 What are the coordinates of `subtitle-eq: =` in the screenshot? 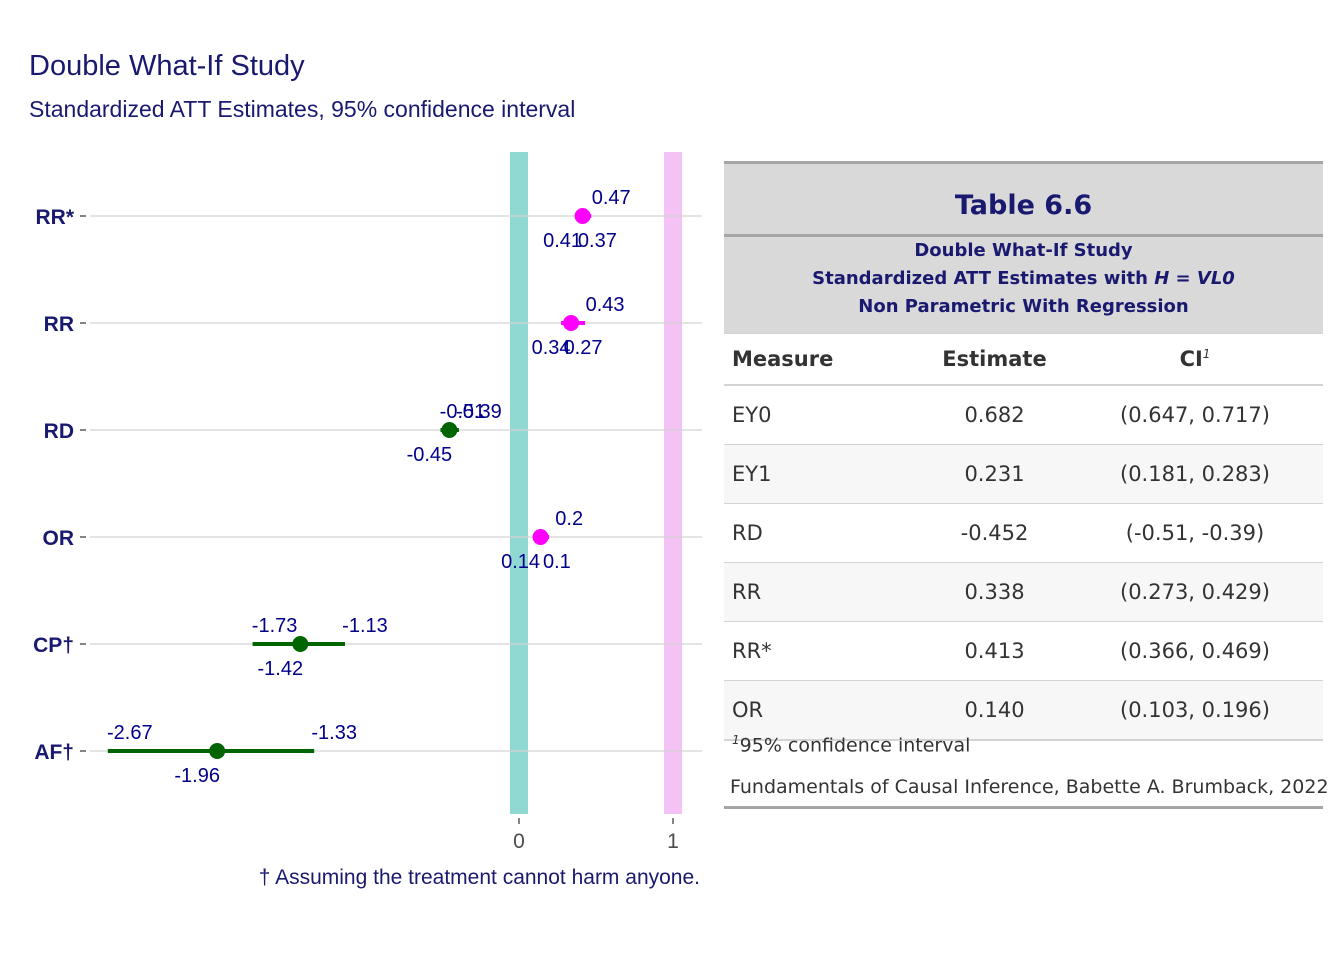 It's located at (1183, 278).